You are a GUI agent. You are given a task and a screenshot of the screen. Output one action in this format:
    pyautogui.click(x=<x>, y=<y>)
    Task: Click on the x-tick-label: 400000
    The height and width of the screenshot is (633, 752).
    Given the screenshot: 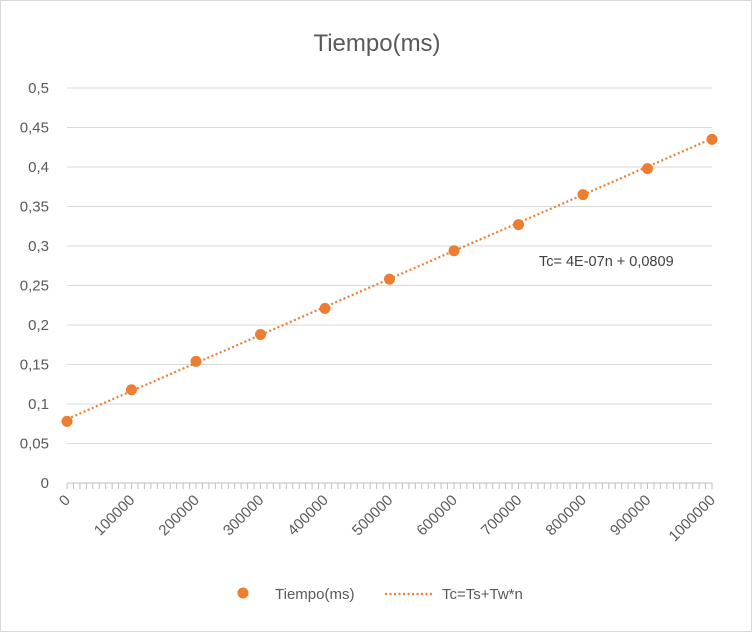 What is the action you would take?
    pyautogui.click(x=307, y=515)
    